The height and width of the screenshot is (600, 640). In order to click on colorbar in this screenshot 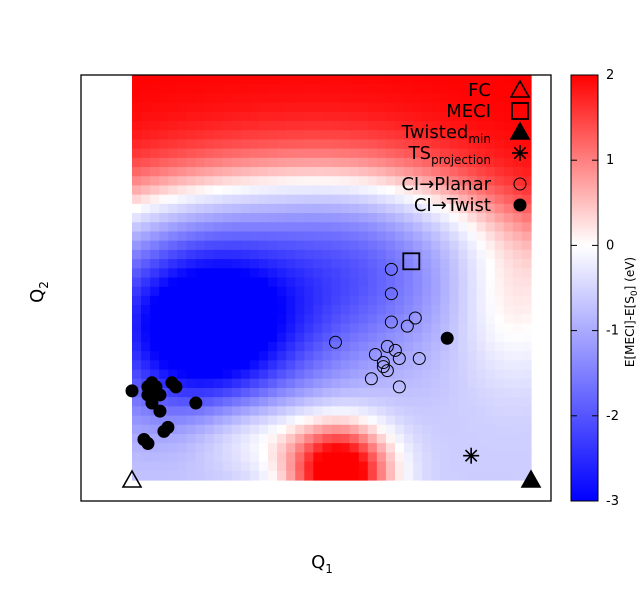, I will do `click(584, 288)`.